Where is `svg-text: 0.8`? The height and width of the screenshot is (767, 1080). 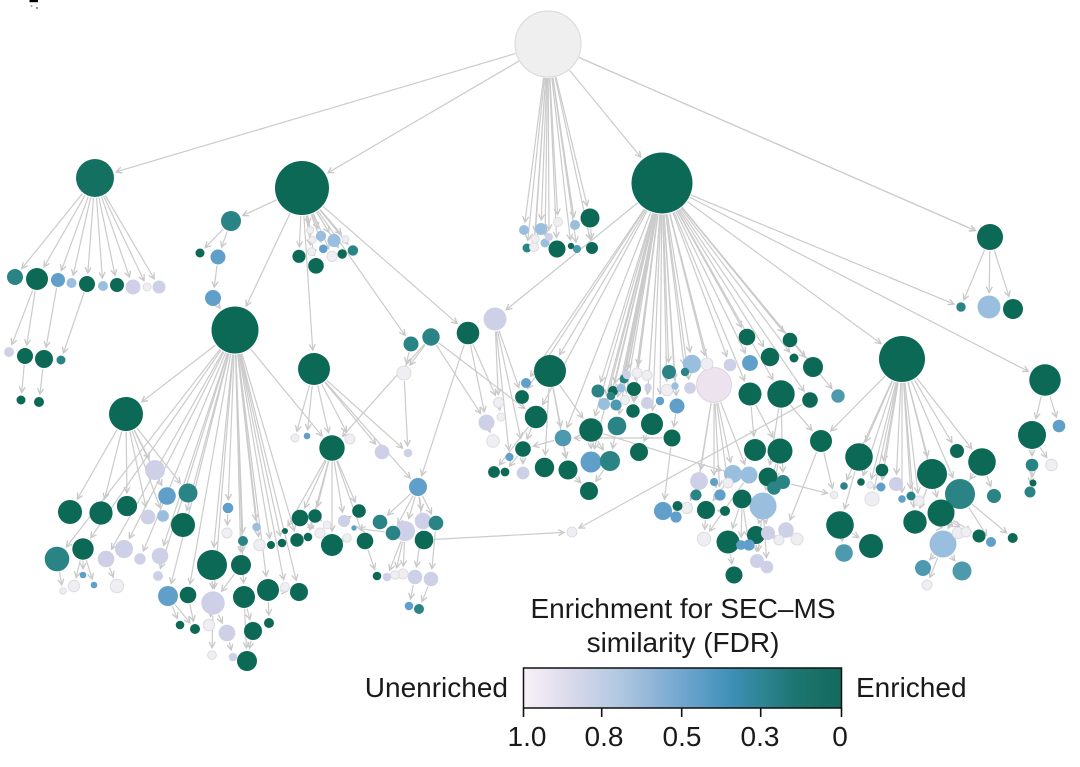
svg-text: 0.8 is located at coordinates (604, 736).